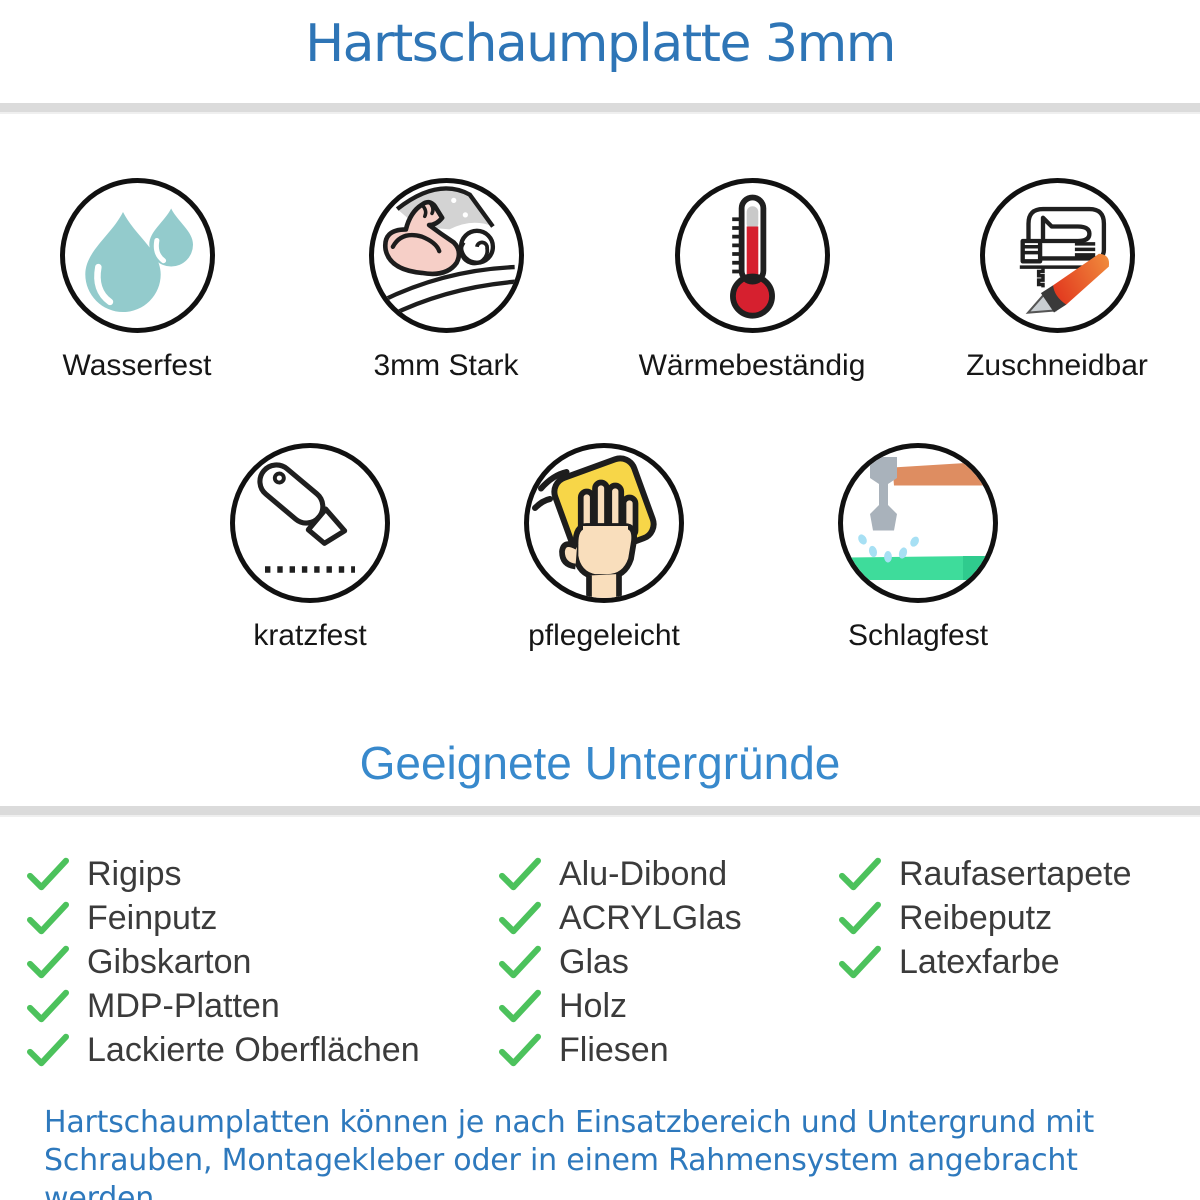 The width and height of the screenshot is (1200, 1200). I want to click on water-drops-icon, so click(137, 255).